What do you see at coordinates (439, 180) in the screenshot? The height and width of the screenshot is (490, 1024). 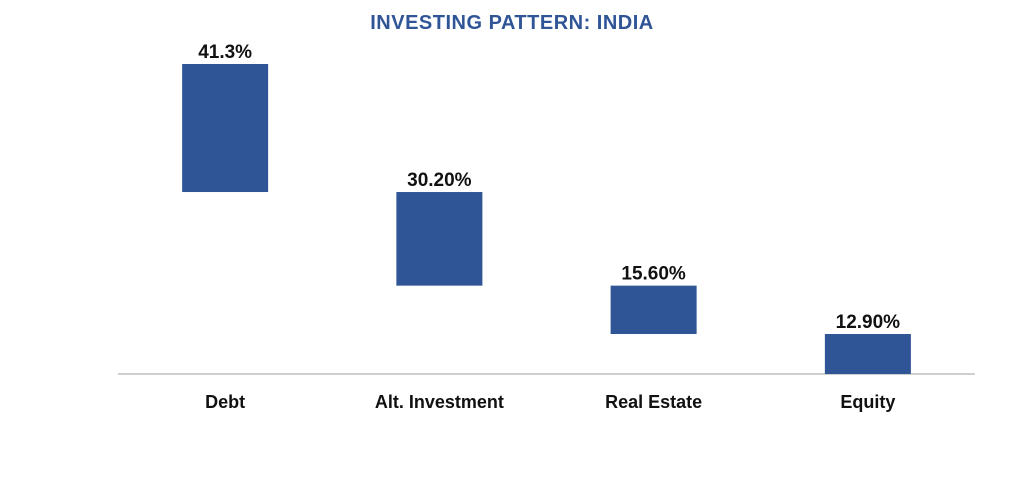 I see `data-label: 30.20%` at bounding box center [439, 180].